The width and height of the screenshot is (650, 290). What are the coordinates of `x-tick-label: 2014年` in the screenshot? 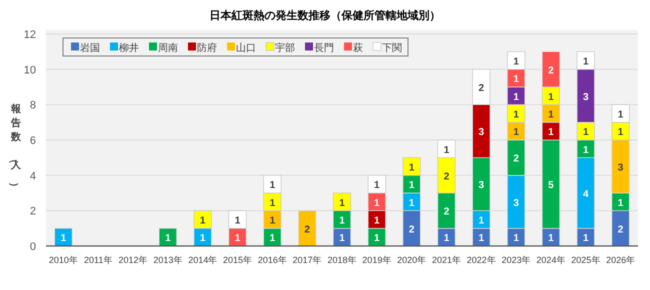 It's located at (203, 260).